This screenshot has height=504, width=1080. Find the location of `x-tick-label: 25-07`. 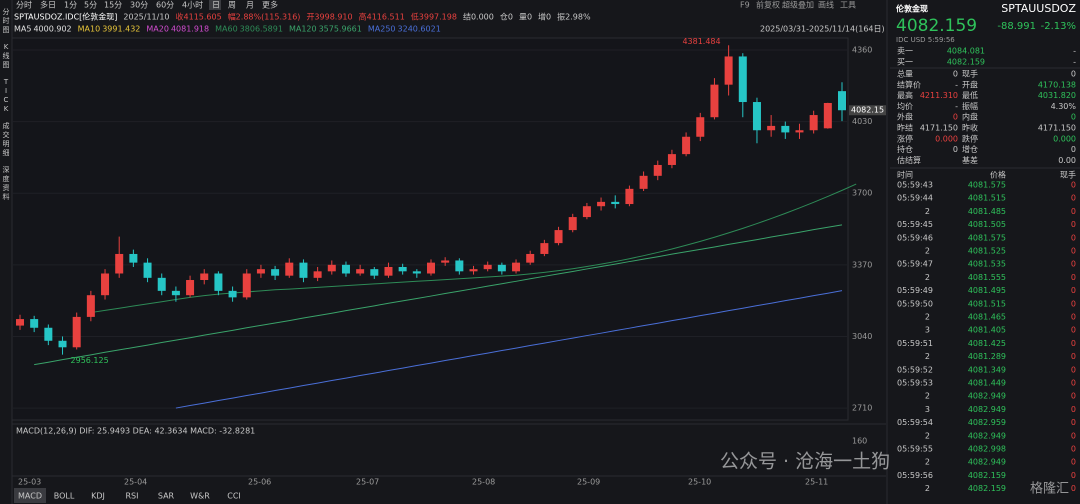

x-tick-label: 25-07 is located at coordinates (367, 482).